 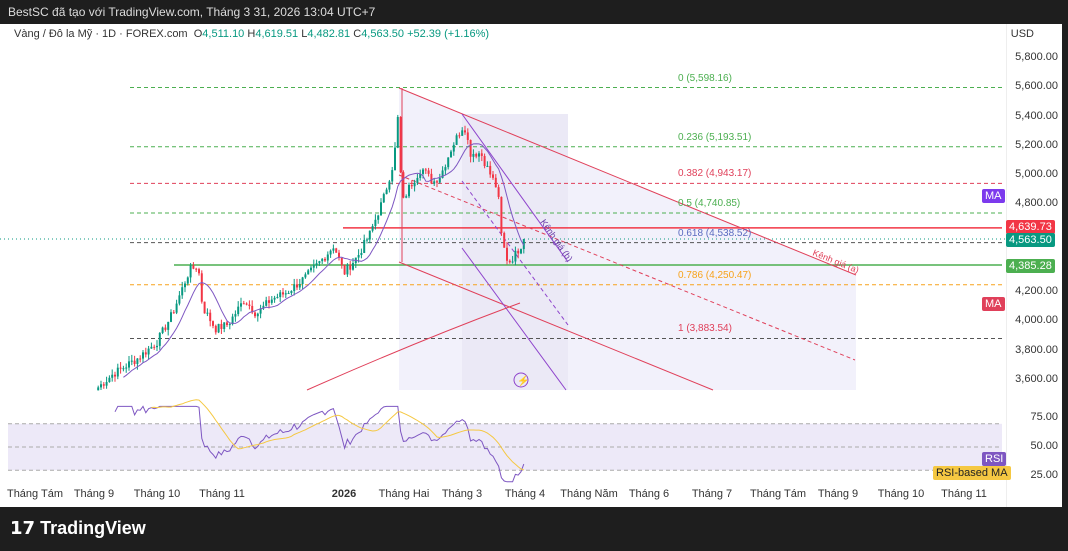 I want to click on lightning-icon, so click(x=521, y=380).